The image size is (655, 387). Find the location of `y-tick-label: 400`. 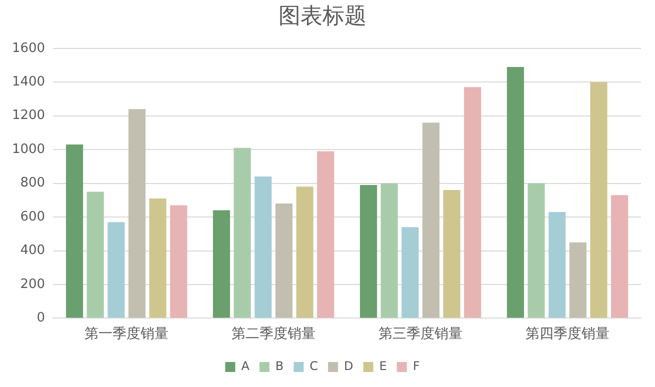

y-tick-label: 400 is located at coordinates (33, 250).